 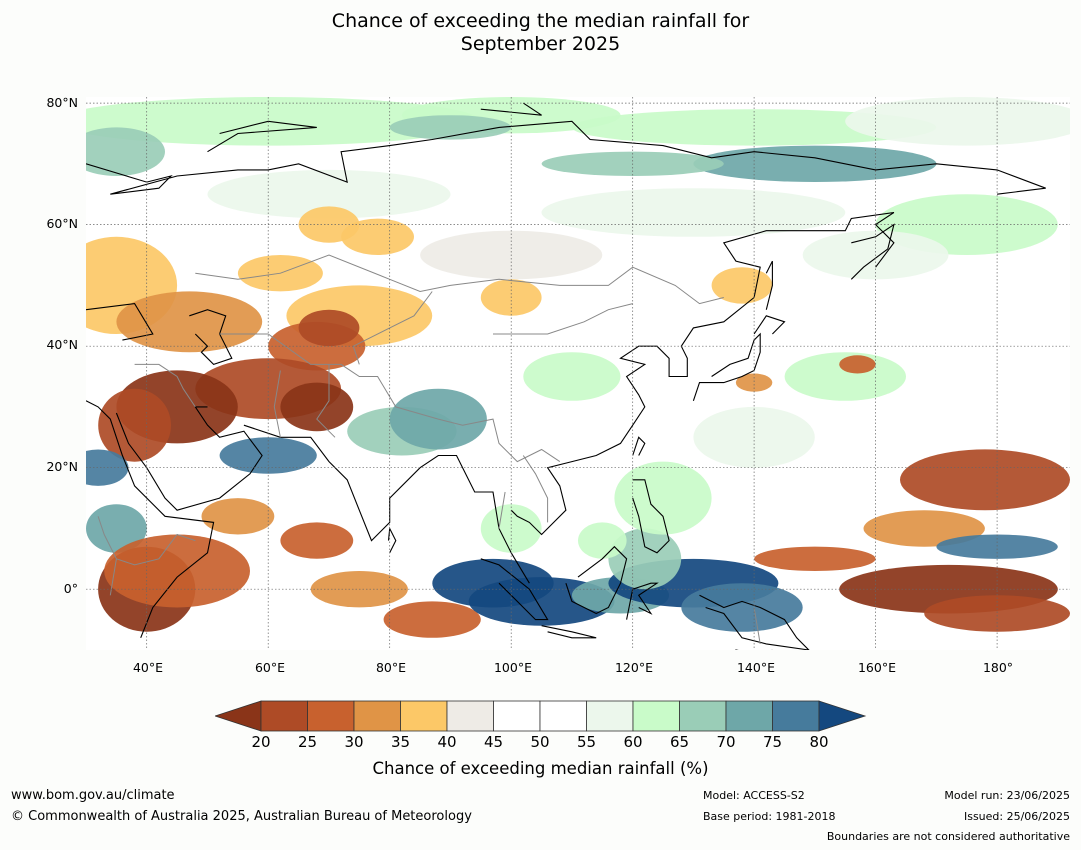 What do you see at coordinates (70, 588) in the screenshot?
I see `lat-label-0: 0°` at bounding box center [70, 588].